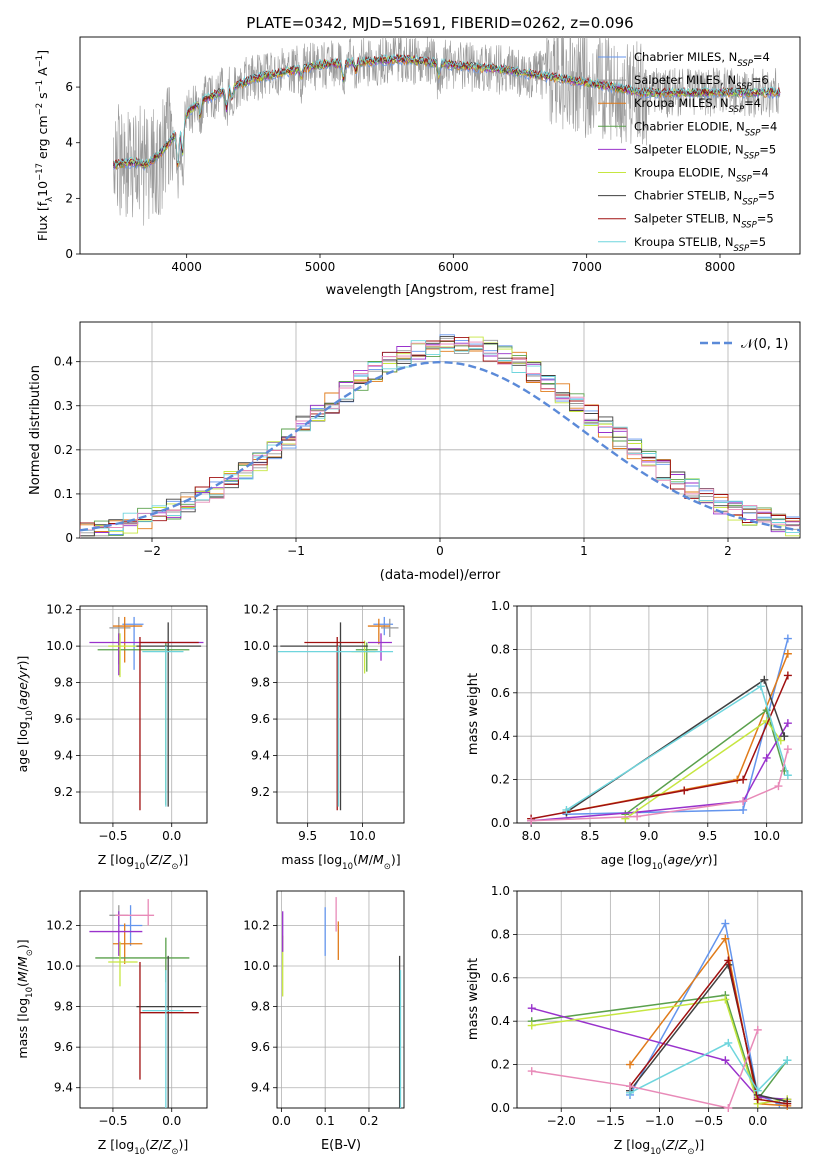  What do you see at coordinates (708, 1121) in the screenshot?
I see `massweight_vs_Z-xtick-label: −0.5` at bounding box center [708, 1121].